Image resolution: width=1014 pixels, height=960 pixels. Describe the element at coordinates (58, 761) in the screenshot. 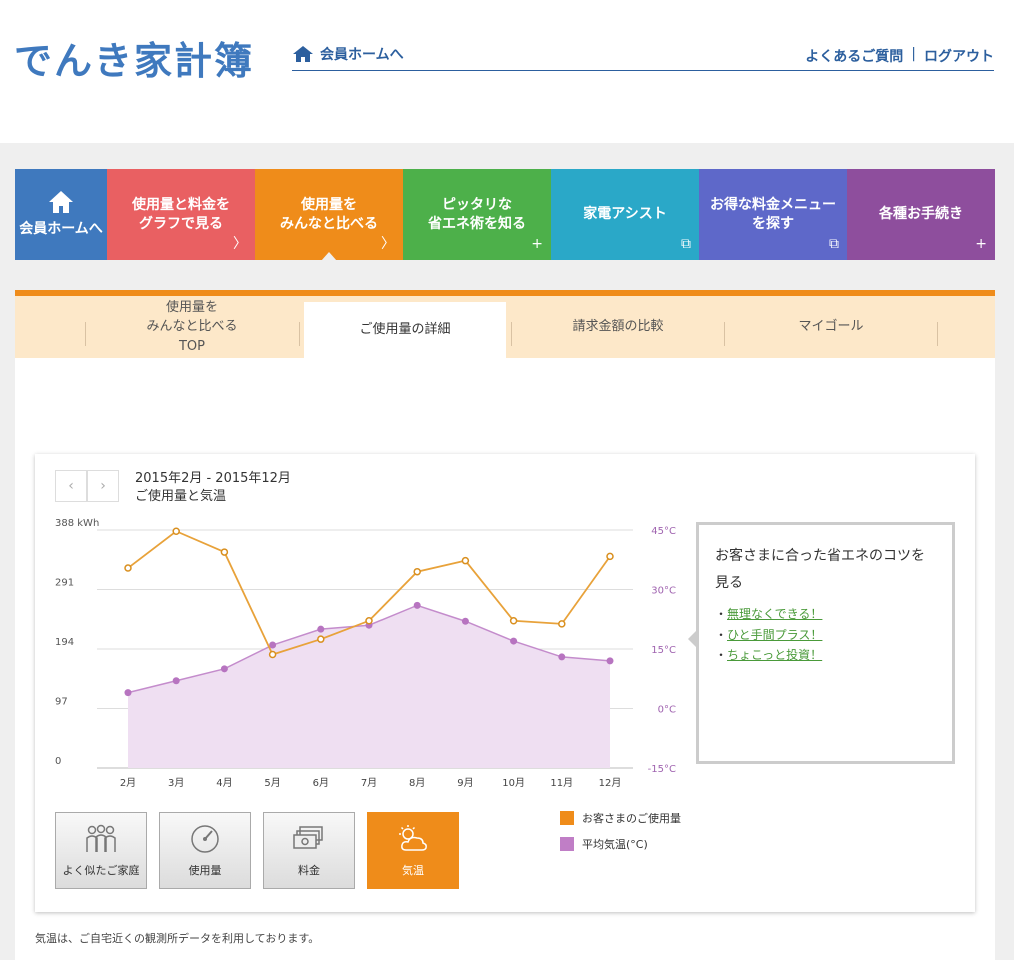

I see `y-left-tick-label: 0` at that location.